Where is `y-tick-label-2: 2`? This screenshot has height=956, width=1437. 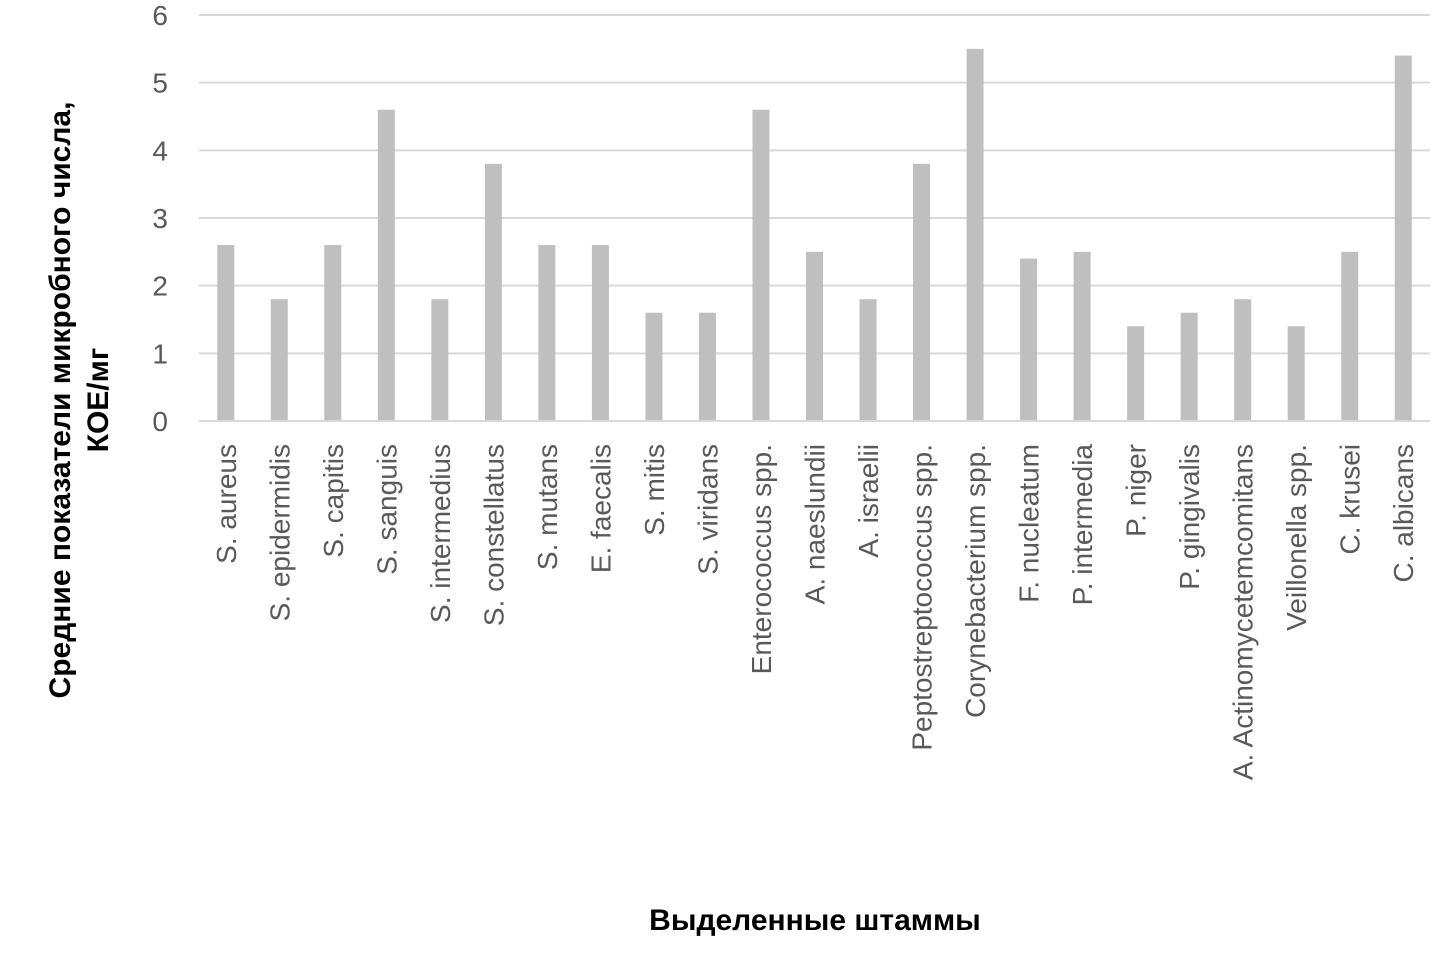 y-tick-label-2: 2 is located at coordinates (160, 286).